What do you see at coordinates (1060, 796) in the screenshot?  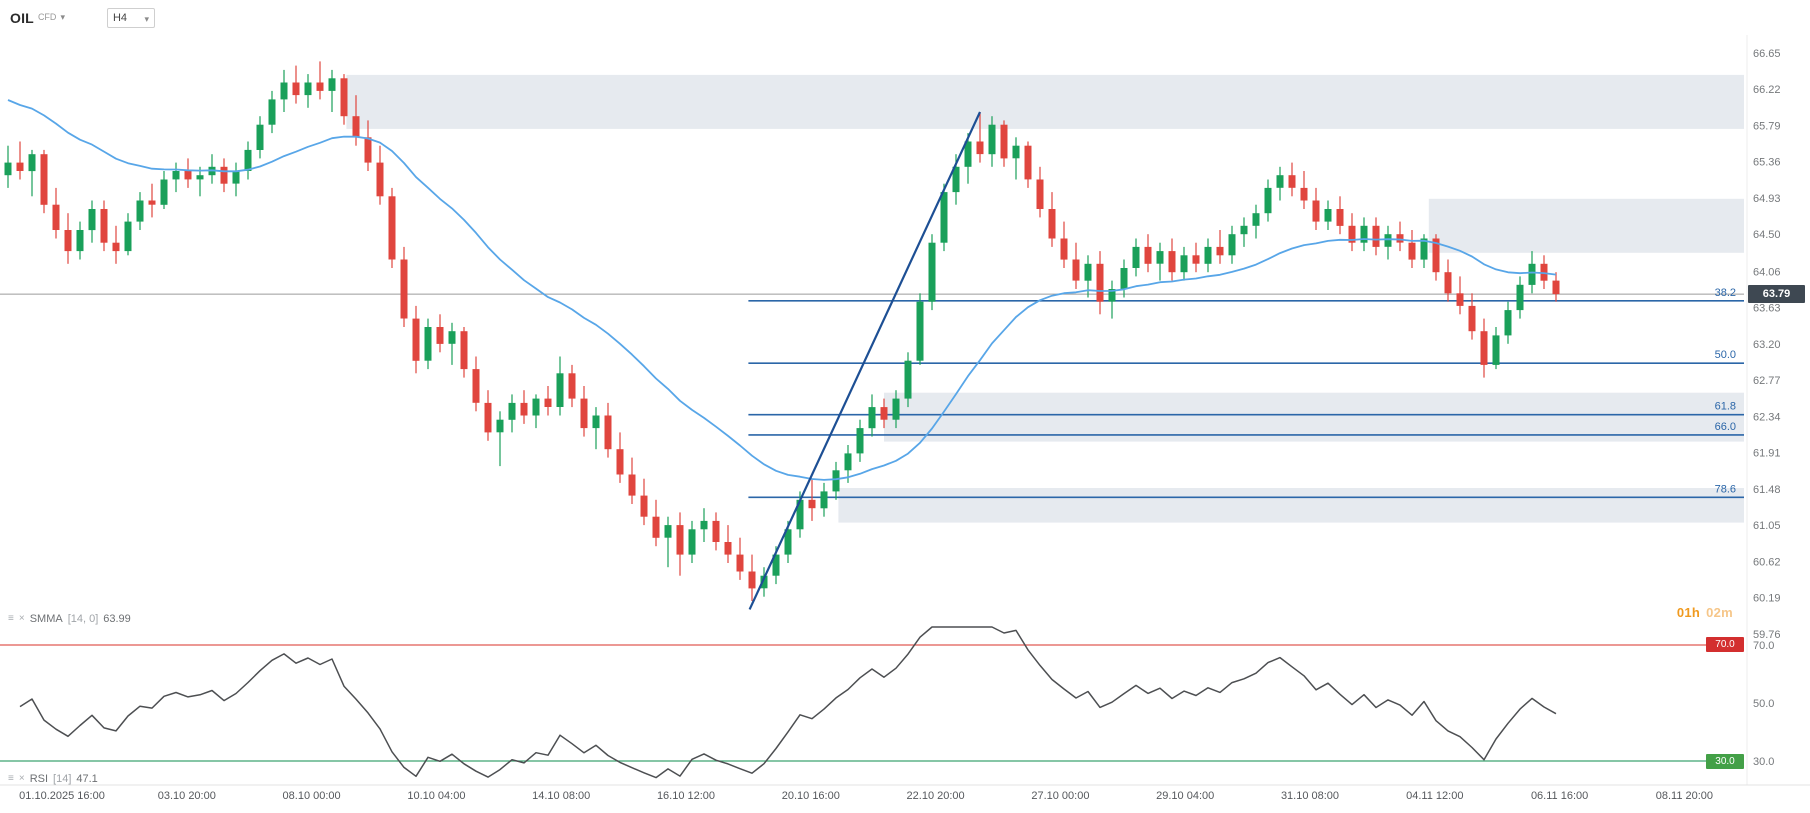 I see `svg-text: 27.10 00:00` at bounding box center [1060, 796].